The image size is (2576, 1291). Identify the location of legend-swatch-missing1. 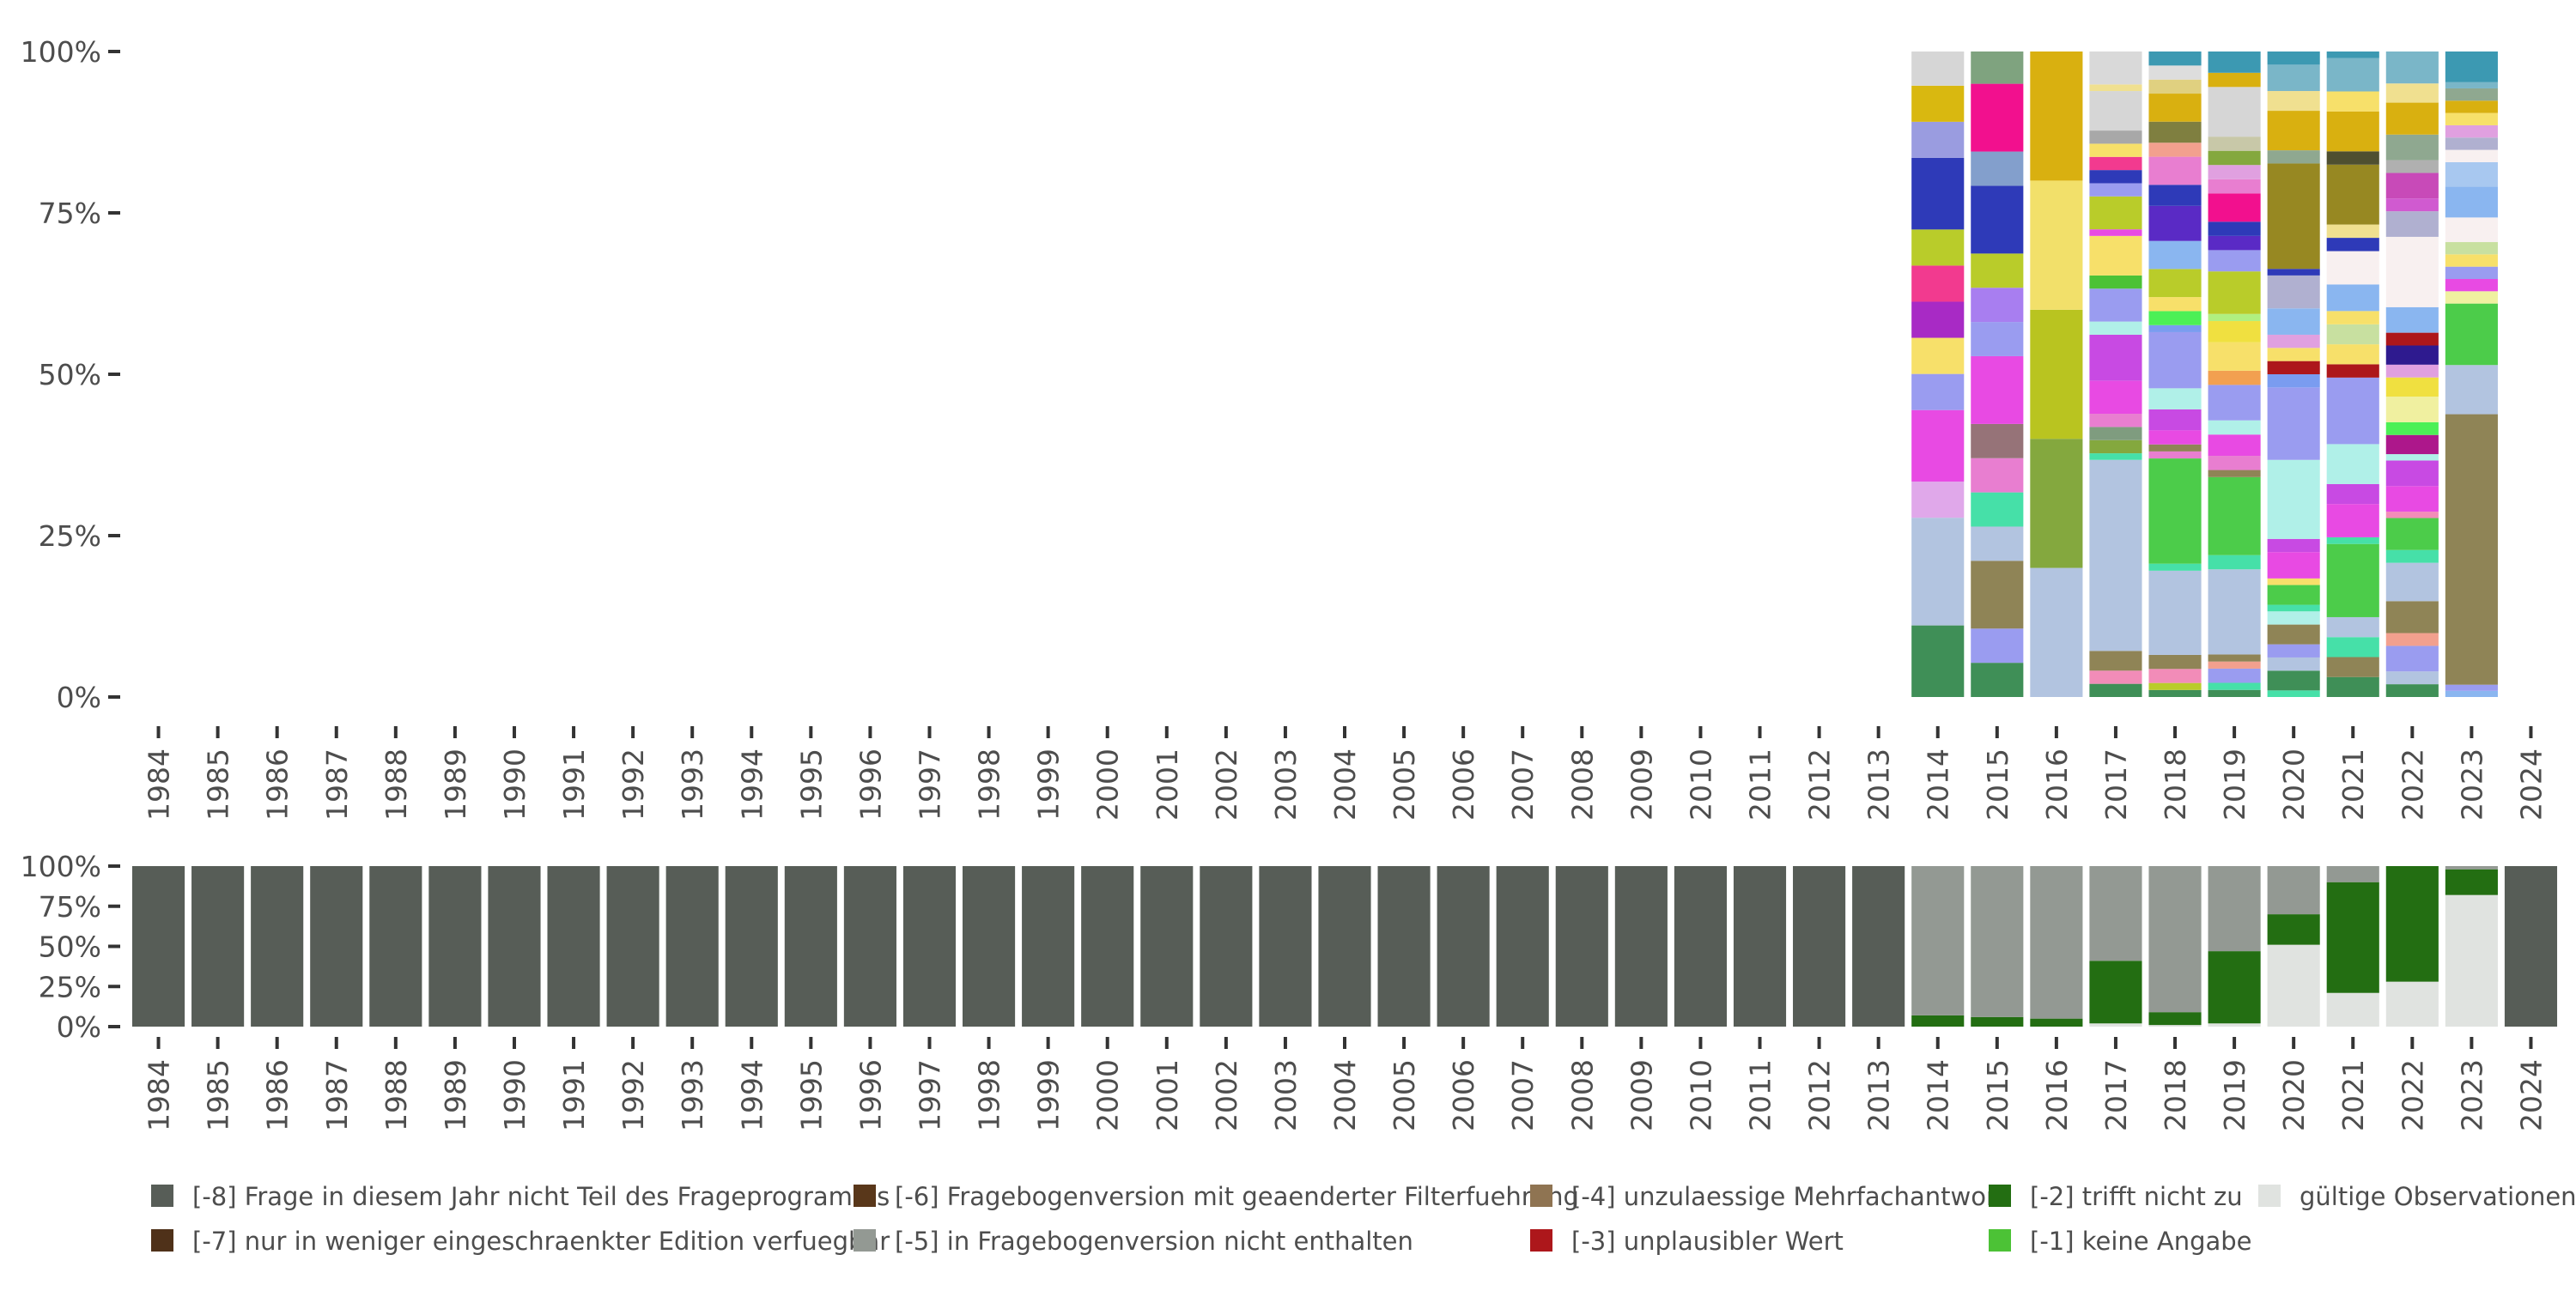
(2000, 1240).